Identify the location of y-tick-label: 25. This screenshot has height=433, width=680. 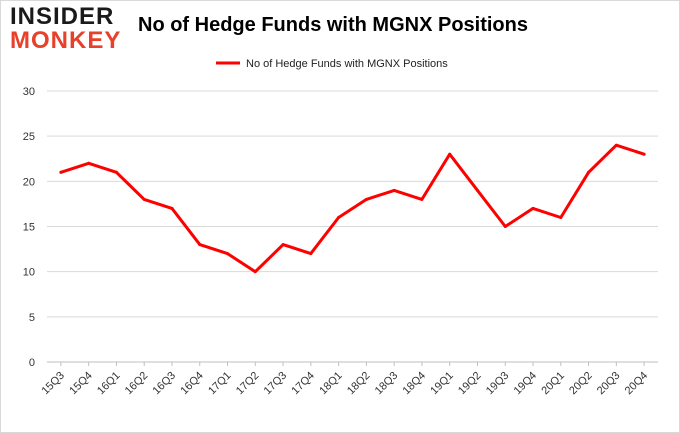
(29, 137).